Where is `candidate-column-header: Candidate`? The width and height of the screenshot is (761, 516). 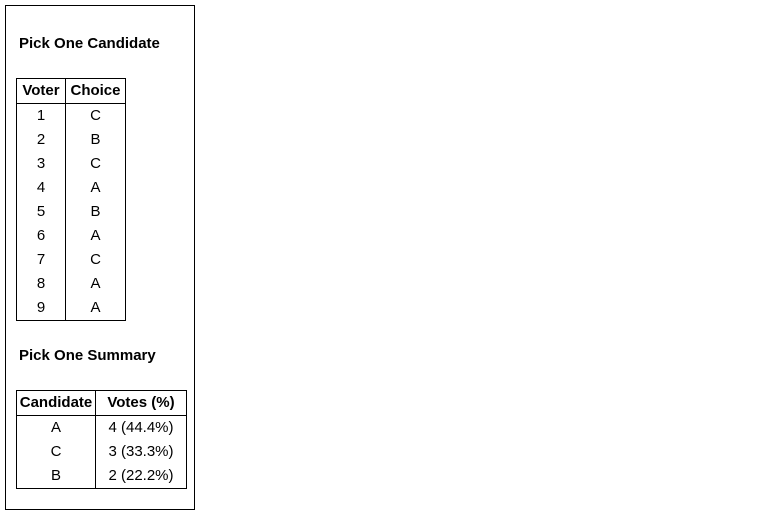
candidate-column-header: Candidate is located at coordinates (56, 403).